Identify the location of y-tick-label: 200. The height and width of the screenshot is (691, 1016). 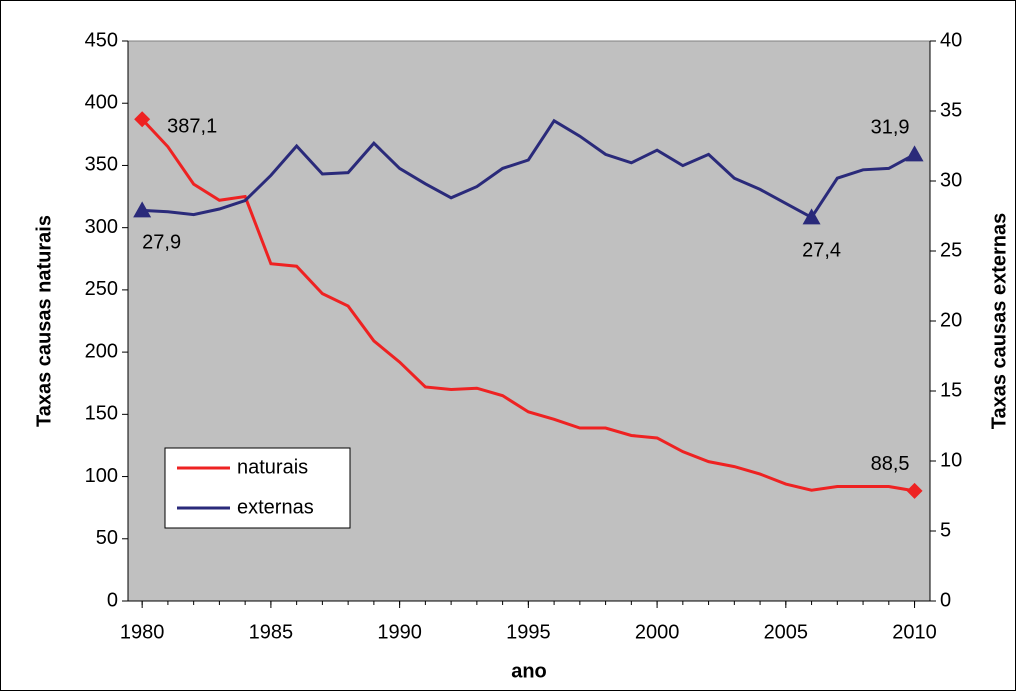
(101, 351).